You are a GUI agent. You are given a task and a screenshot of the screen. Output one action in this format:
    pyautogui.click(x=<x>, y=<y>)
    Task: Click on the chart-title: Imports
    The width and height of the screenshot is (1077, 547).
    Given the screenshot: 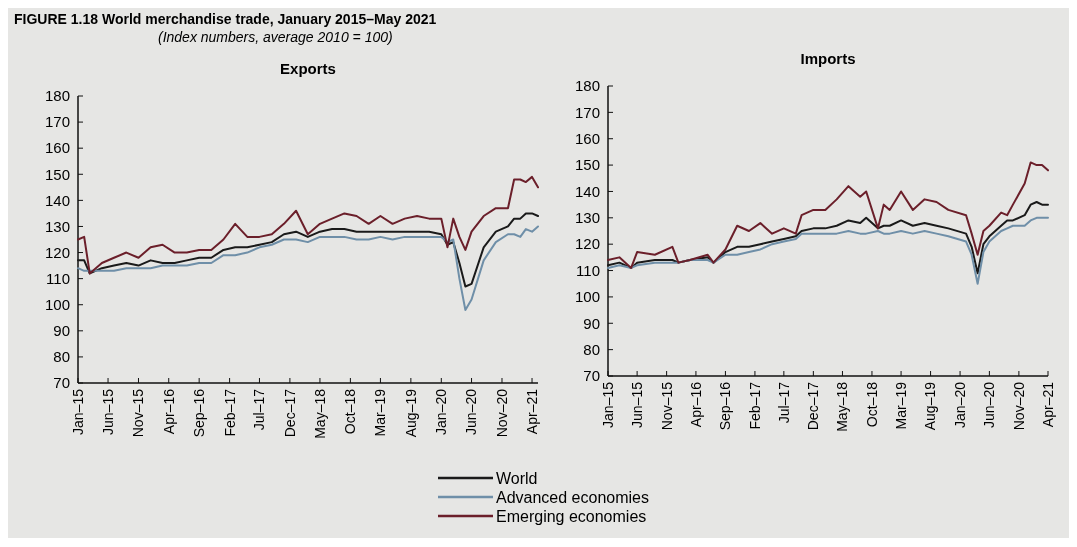 What is the action you would take?
    pyautogui.click(x=828, y=58)
    